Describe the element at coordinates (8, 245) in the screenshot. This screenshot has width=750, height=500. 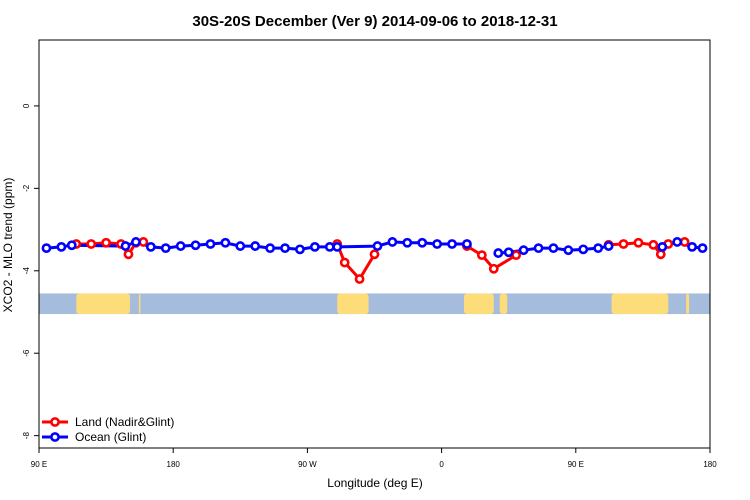
I see `y-axis-label: XCO2 - MLO trend (ppm)` at that location.